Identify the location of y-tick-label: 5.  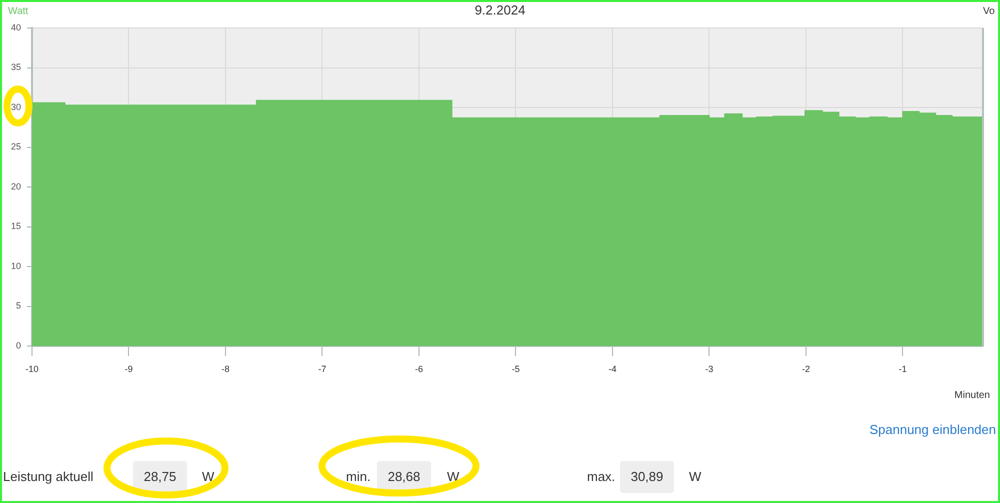
(18, 305).